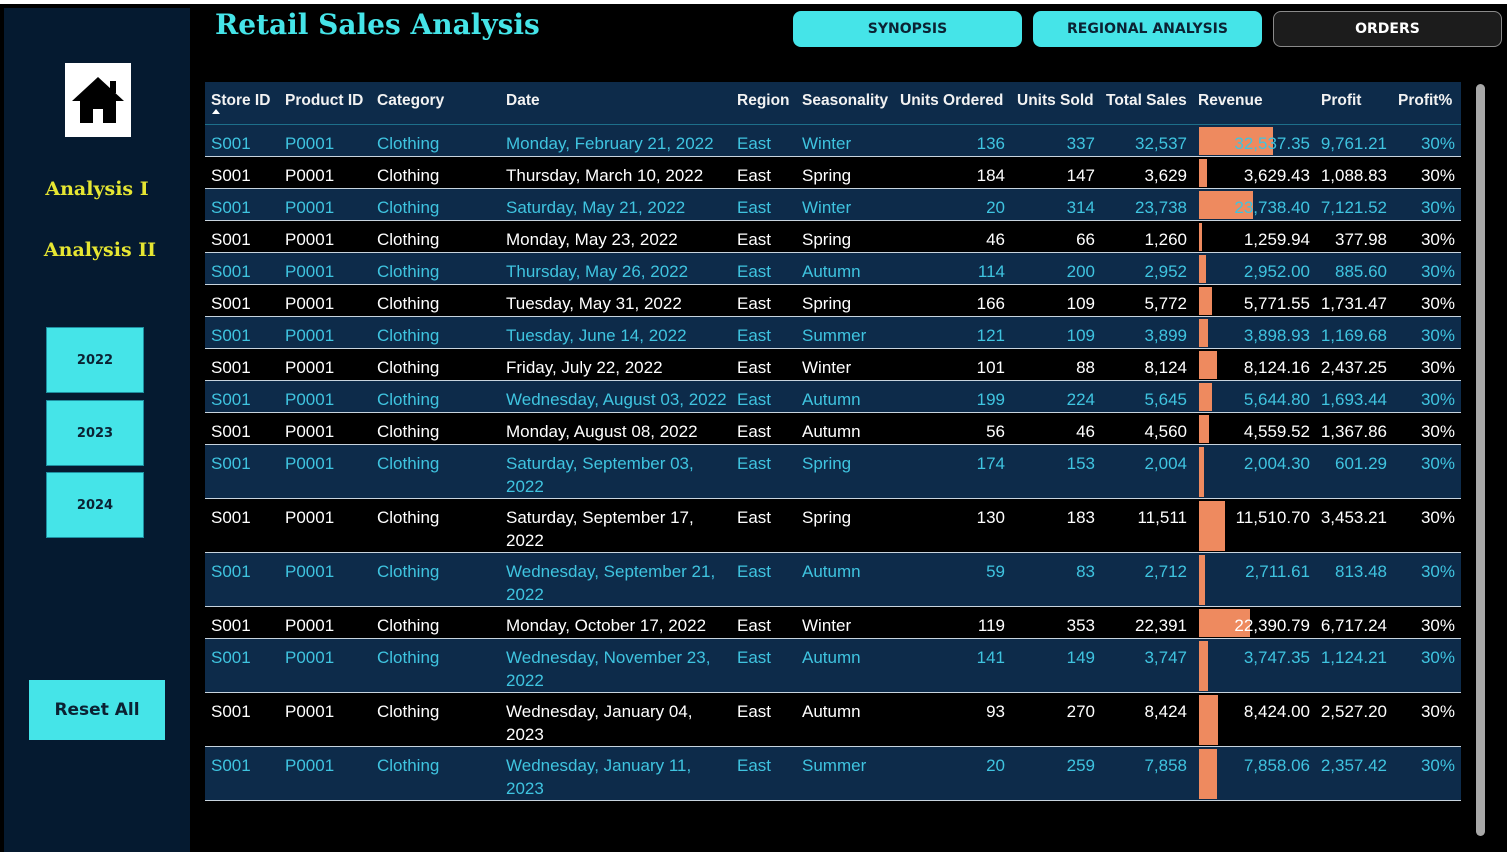 This screenshot has width=1507, height=852. What do you see at coordinates (1387, 29) in the screenshot?
I see `tab-orders: ORDERS` at bounding box center [1387, 29].